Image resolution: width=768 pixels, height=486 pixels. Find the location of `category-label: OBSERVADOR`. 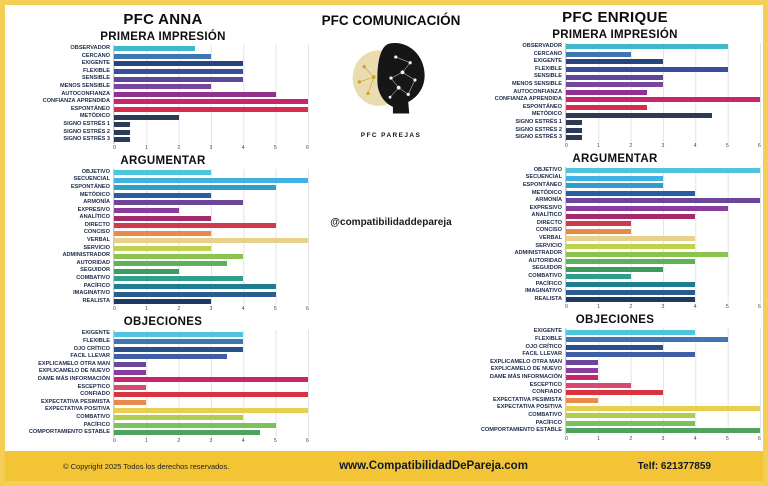

category-label: OBSERVADOR is located at coordinates (542, 46).